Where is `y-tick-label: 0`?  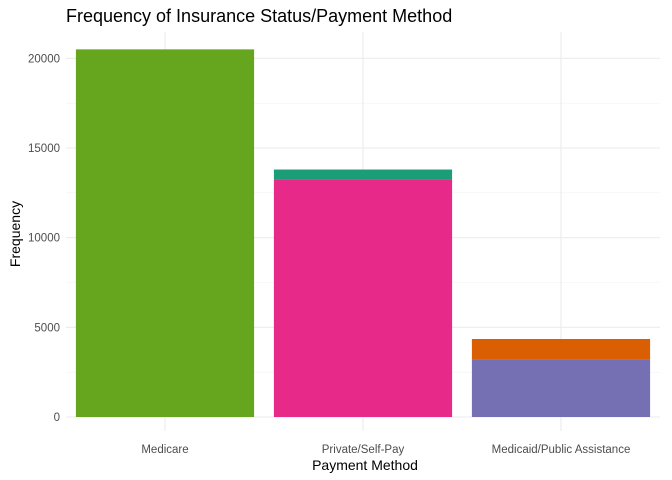
y-tick-label: 0 is located at coordinates (57, 418).